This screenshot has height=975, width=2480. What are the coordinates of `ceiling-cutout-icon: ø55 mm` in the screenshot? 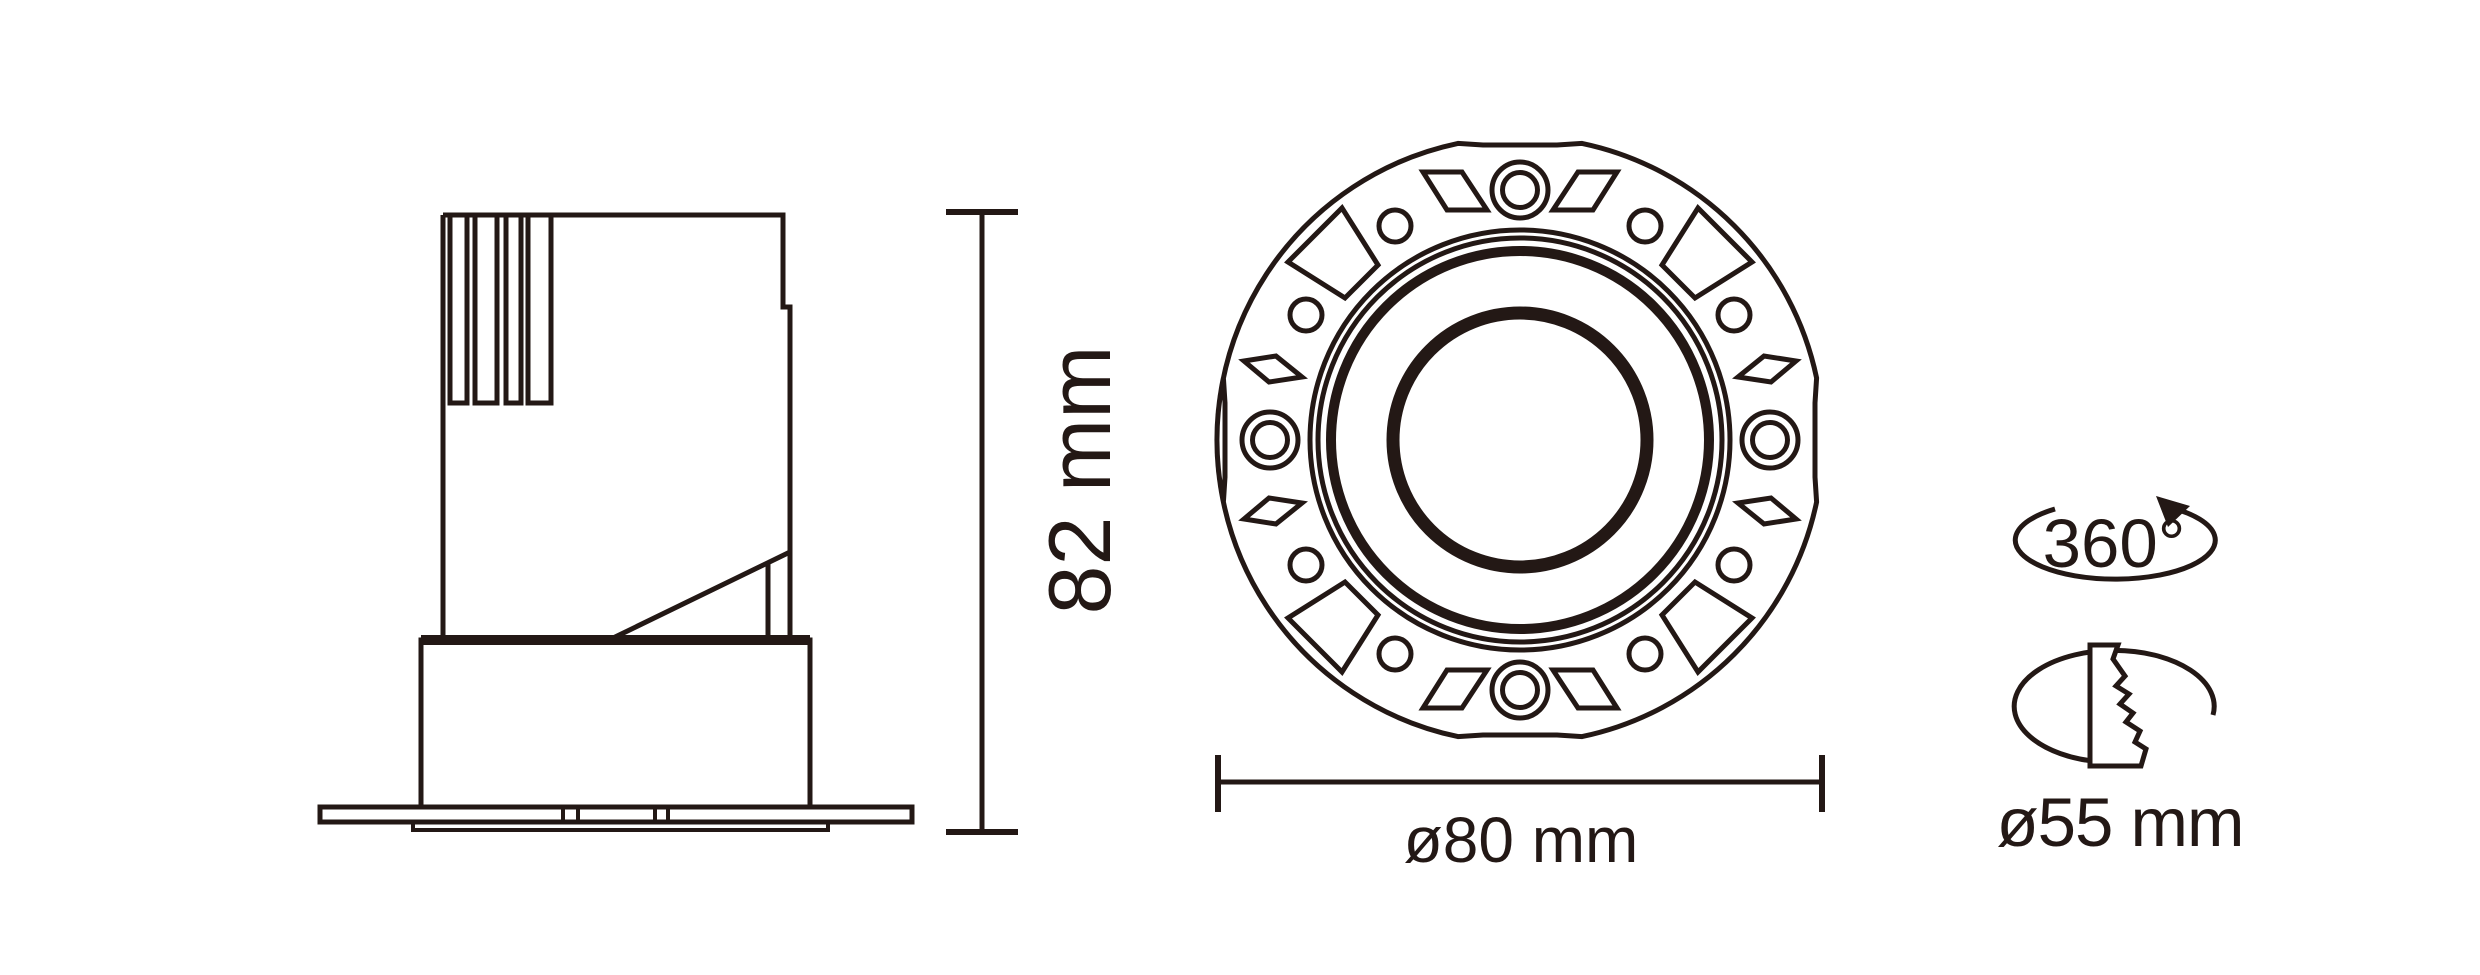 It's located at (2120, 751).